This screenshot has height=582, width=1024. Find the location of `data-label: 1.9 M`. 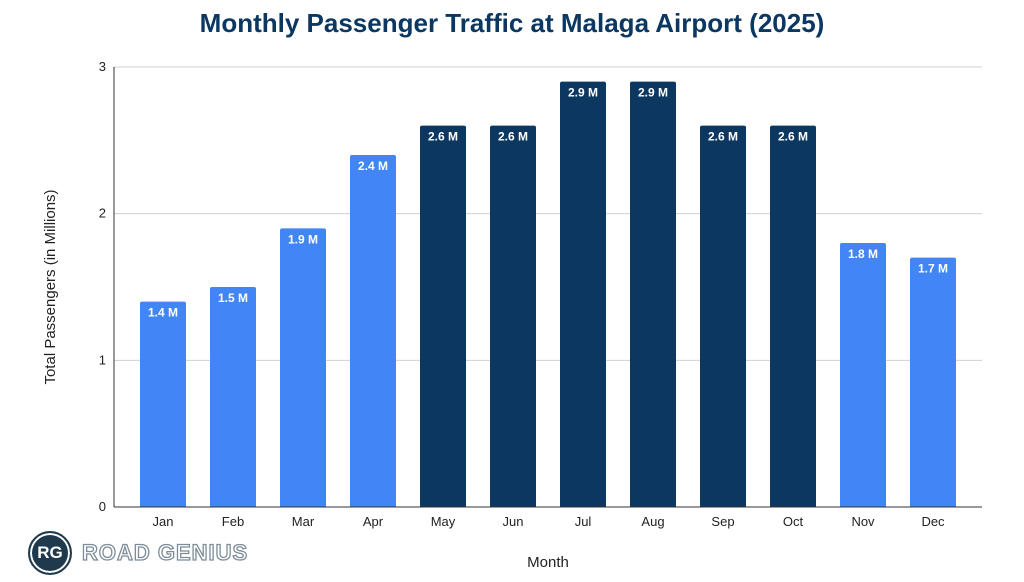

data-label: 1.9 M is located at coordinates (303, 239).